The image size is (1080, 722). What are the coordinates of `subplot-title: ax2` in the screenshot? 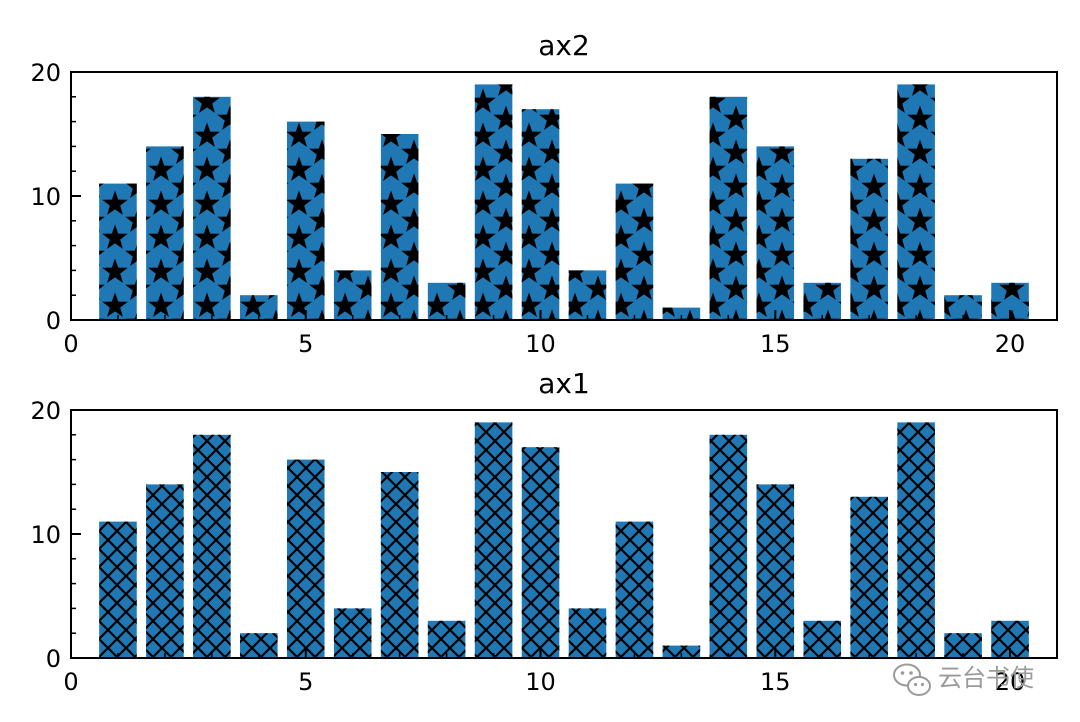 It's located at (564, 45).